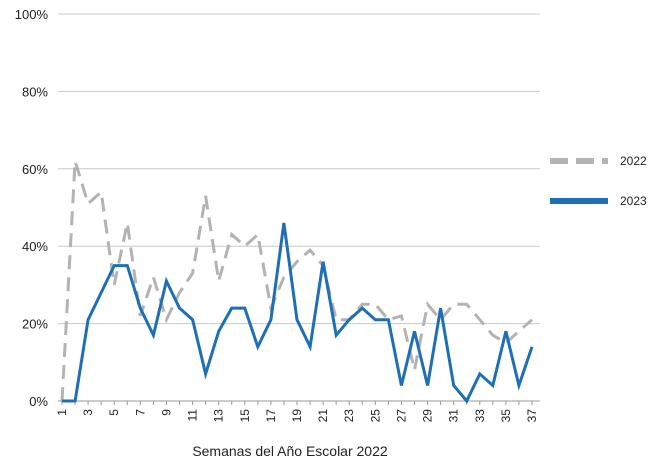  I want to click on x-tick-label: 25, so click(375, 416).